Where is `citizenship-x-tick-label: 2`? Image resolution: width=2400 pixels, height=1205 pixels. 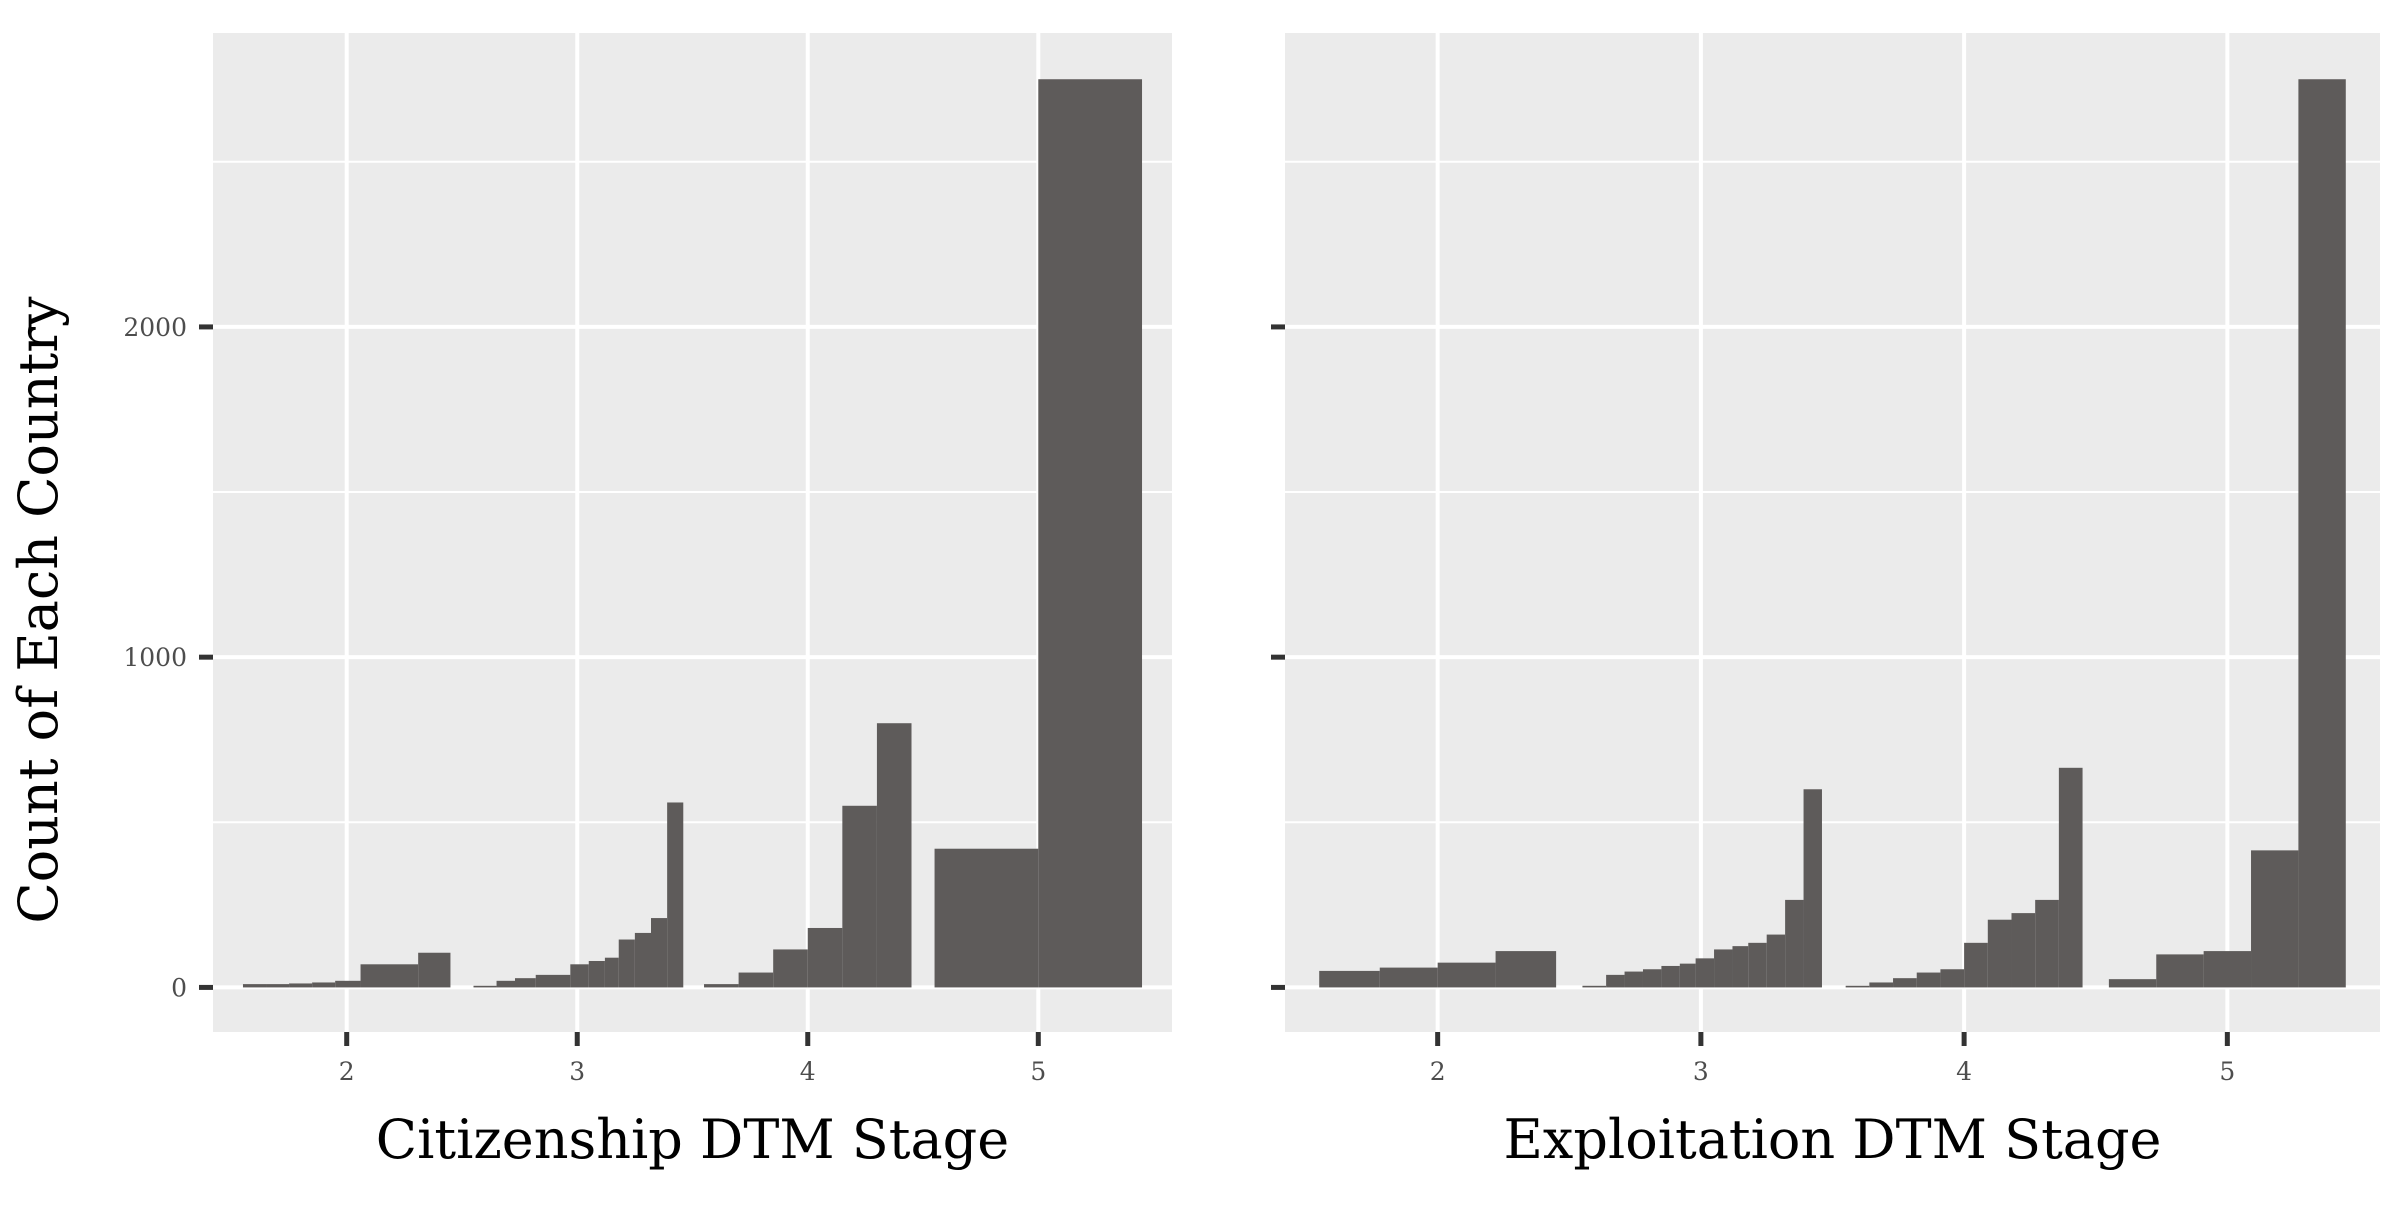
citizenship-x-tick-label: 2 is located at coordinates (347, 1071).